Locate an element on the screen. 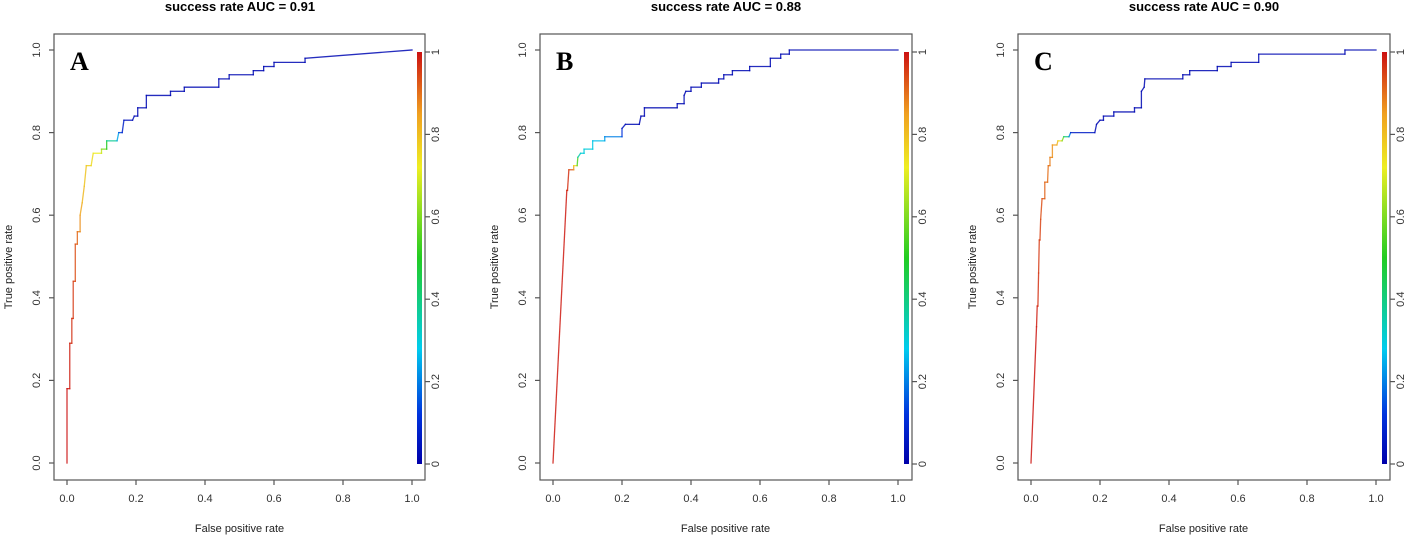 This screenshot has height=538, width=1416. chart-title: success rate AUC = 0.88 is located at coordinates (726, 7).